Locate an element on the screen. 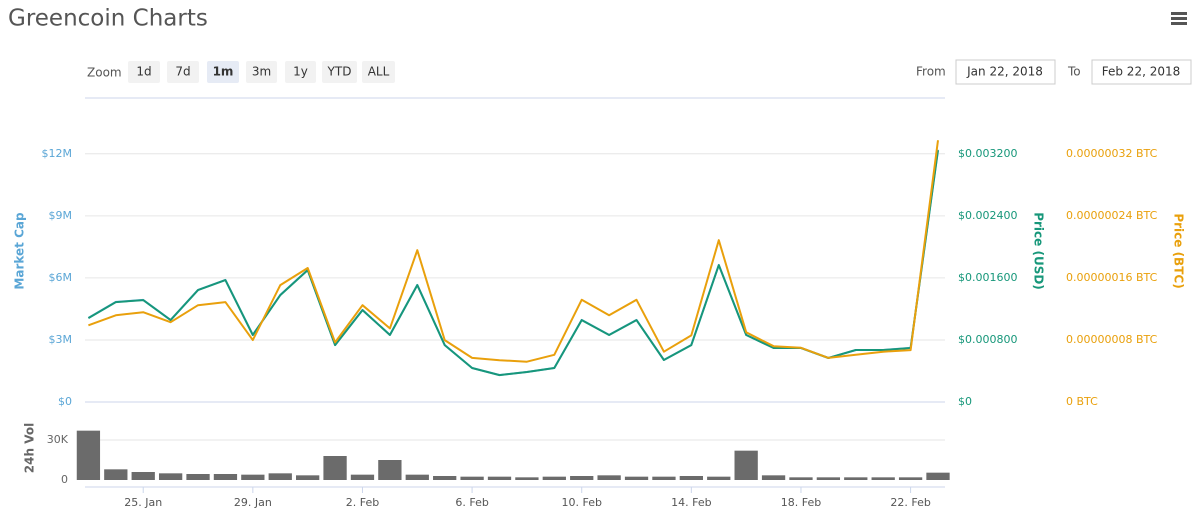 The image size is (1200, 523). x-tick-label: 14. Feb is located at coordinates (691, 502).